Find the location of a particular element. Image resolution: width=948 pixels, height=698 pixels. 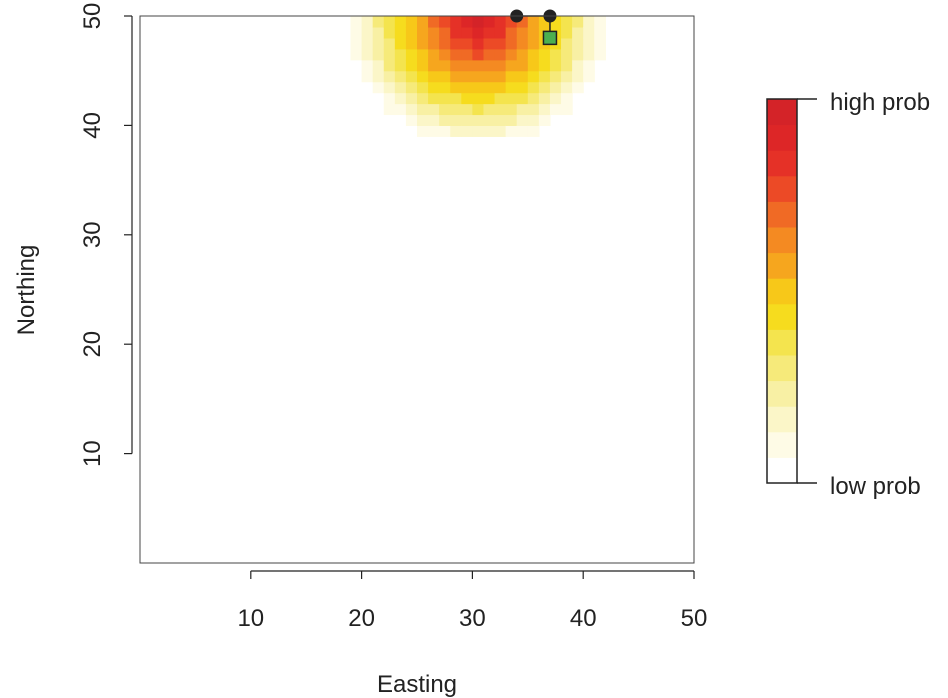

x-tick-label: 50 is located at coordinates (694, 618).